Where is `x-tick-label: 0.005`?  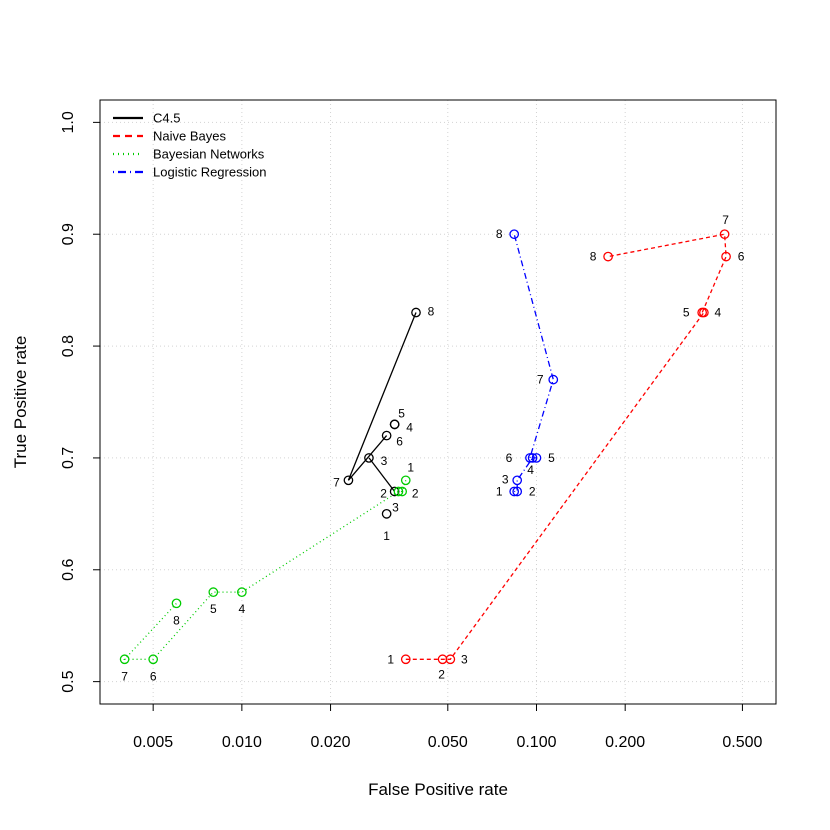 x-tick-label: 0.005 is located at coordinates (153, 742).